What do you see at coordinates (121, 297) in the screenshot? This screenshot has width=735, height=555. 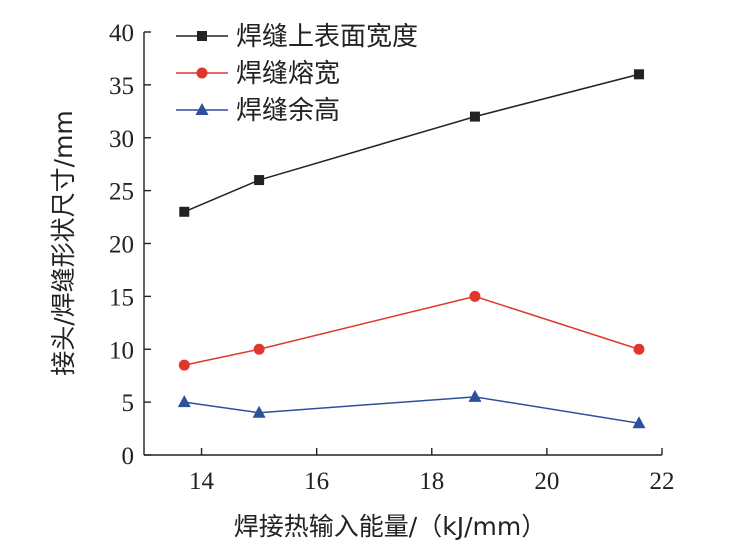 I see `y-tick-label: 15` at bounding box center [121, 297].